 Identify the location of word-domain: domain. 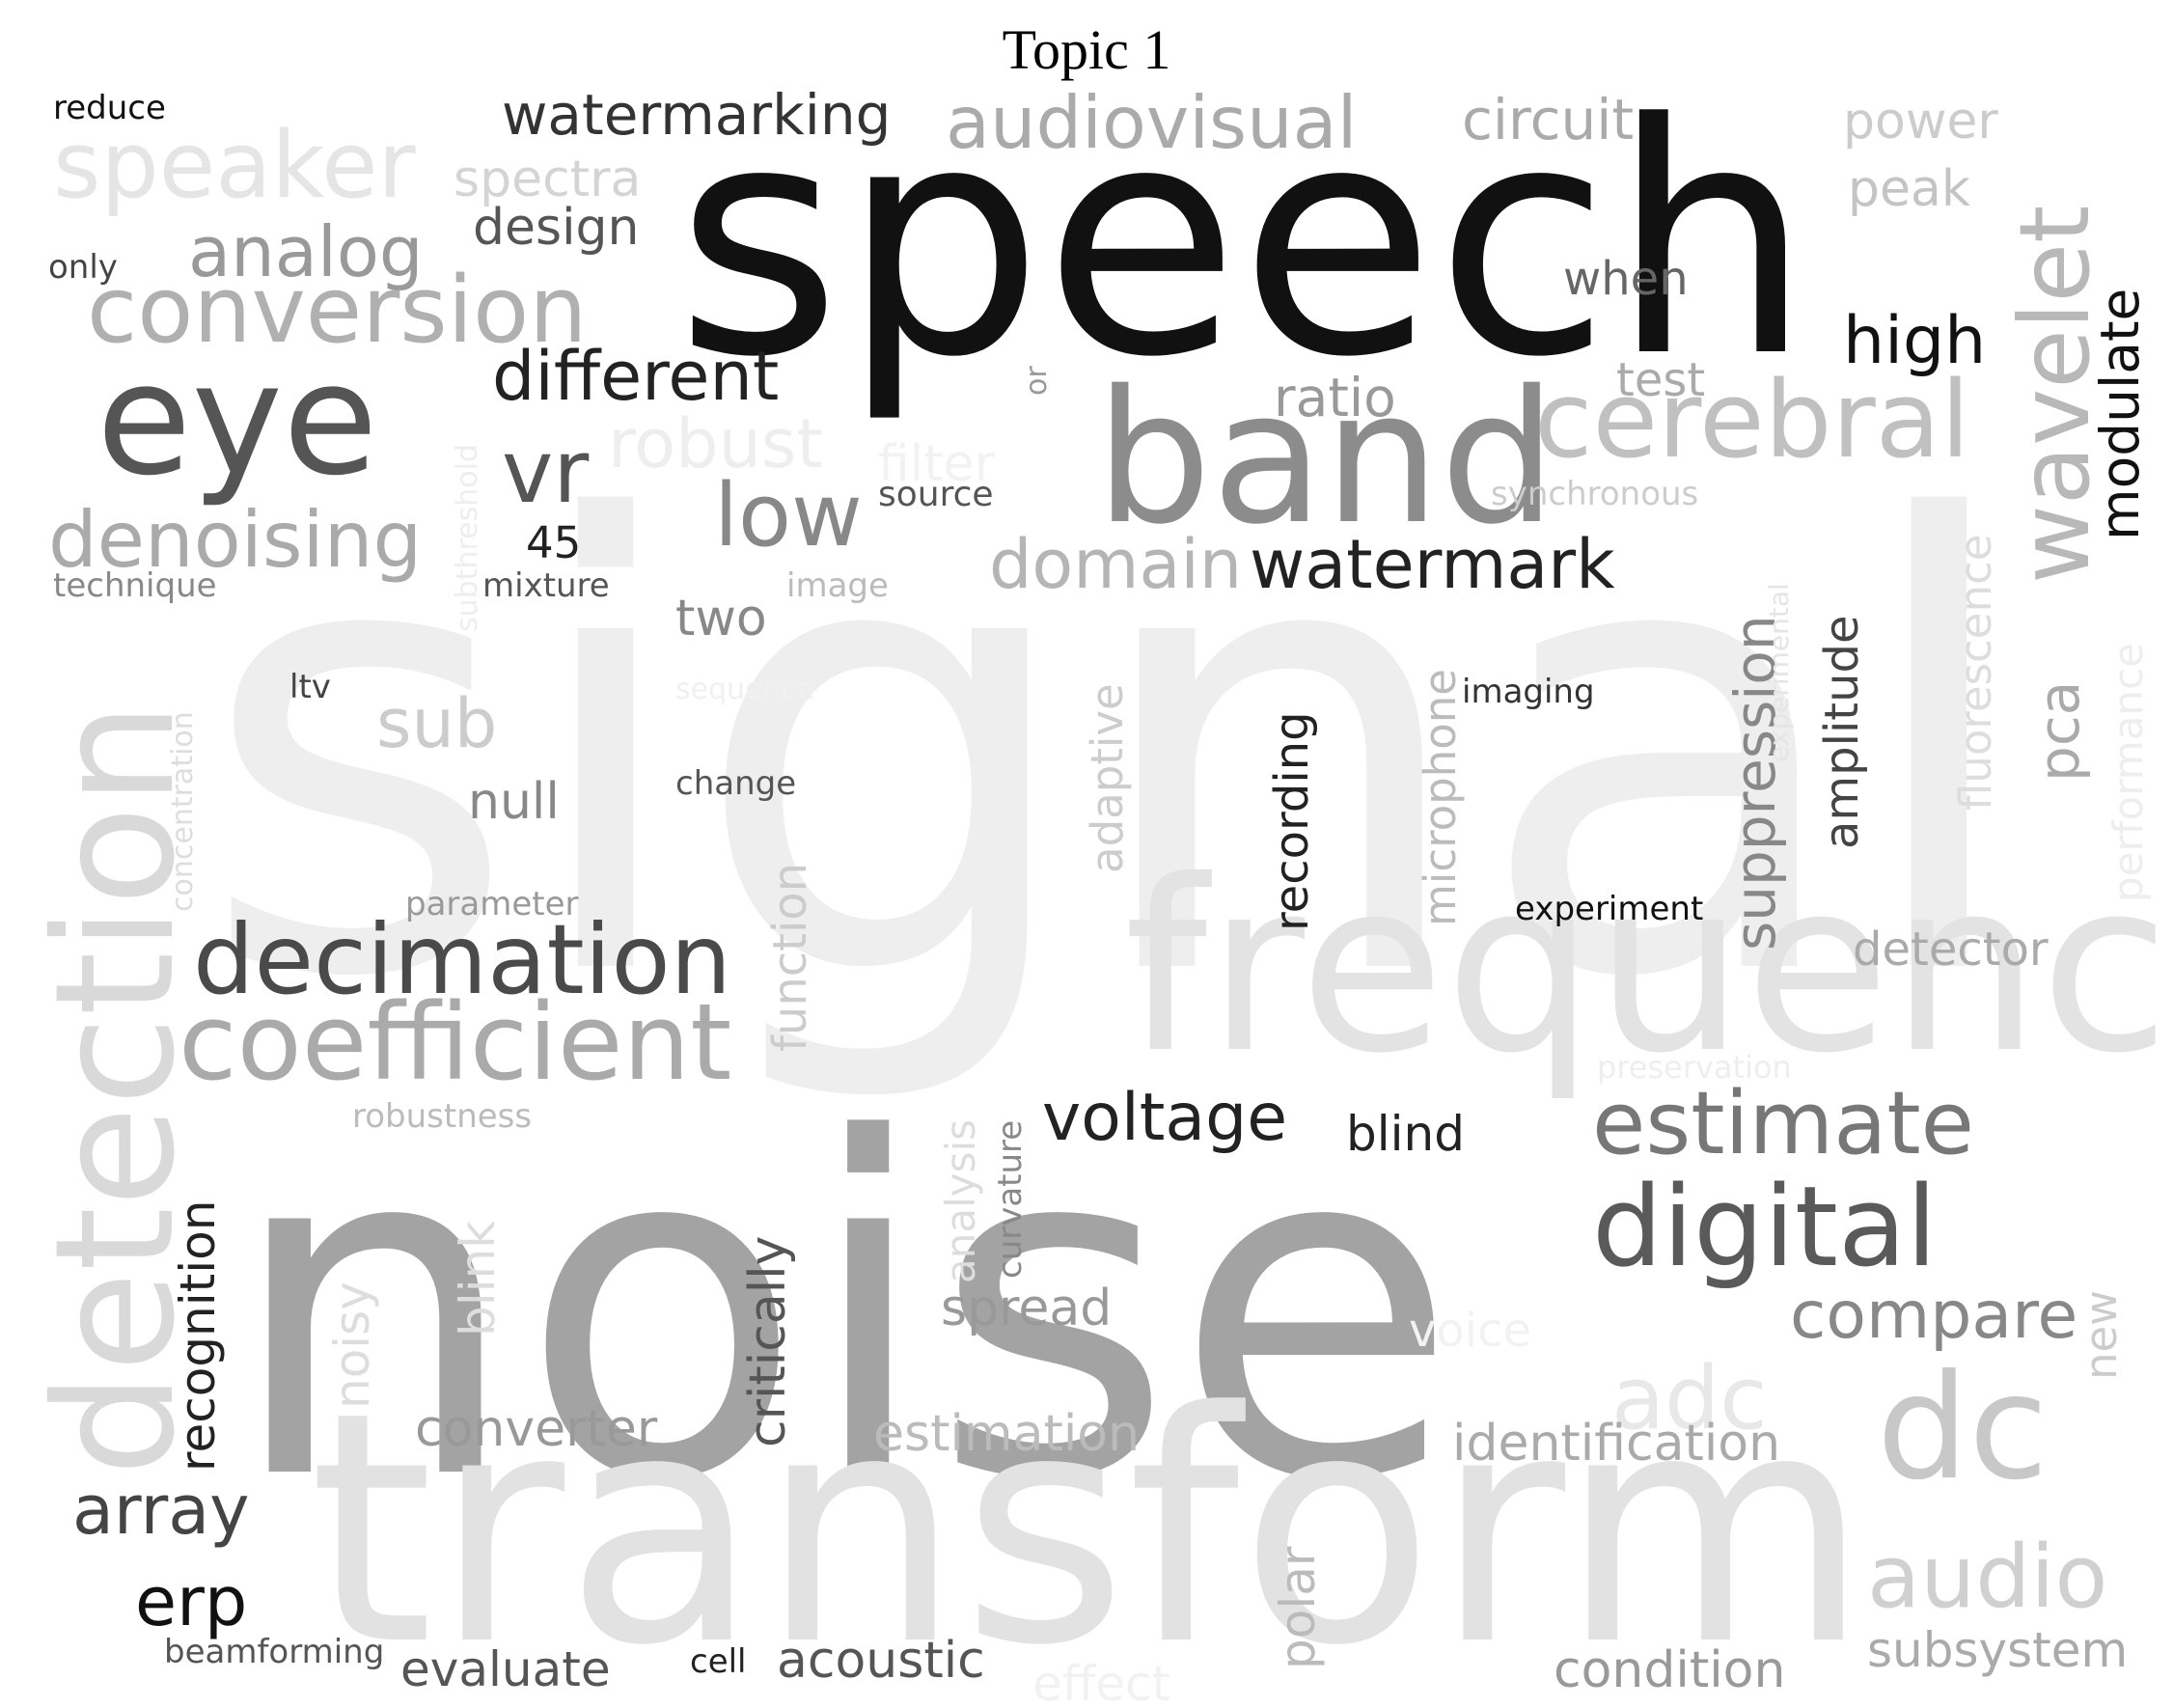
(1116, 564).